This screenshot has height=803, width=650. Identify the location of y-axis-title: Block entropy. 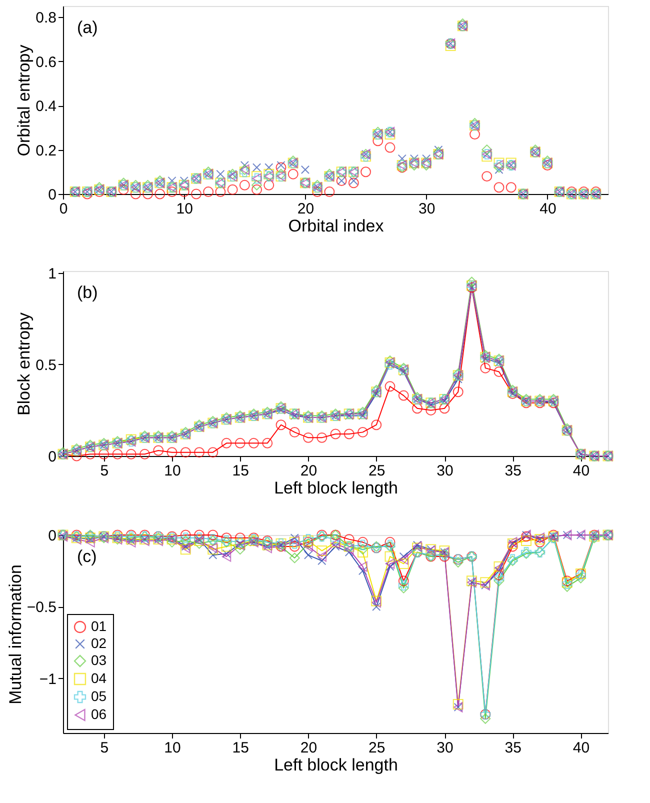
(24, 364).